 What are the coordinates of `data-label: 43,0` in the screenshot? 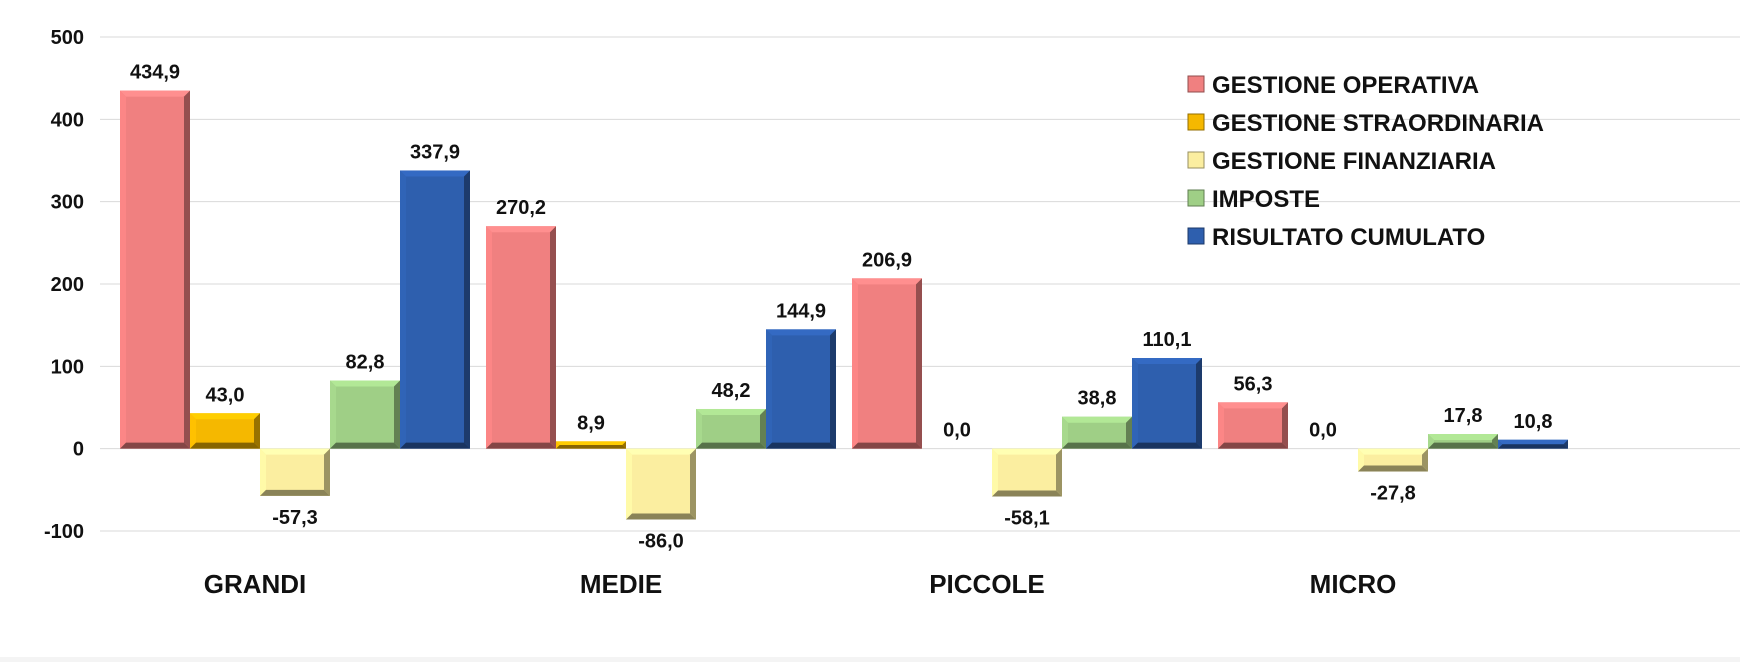 It's located at (225, 395).